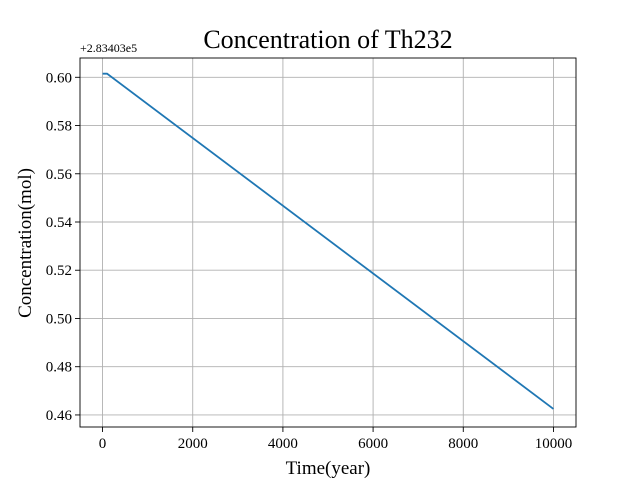 The height and width of the screenshot is (480, 640). I want to click on y-tick-label: 0.58, so click(59, 127).